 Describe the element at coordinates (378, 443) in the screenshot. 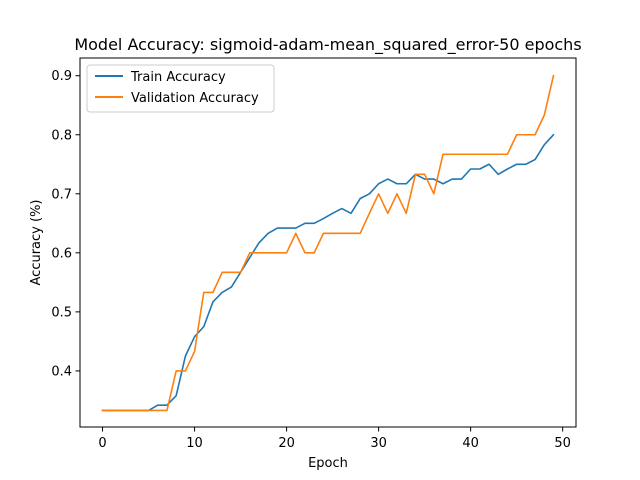

I see `x-tick-label: 30` at that location.